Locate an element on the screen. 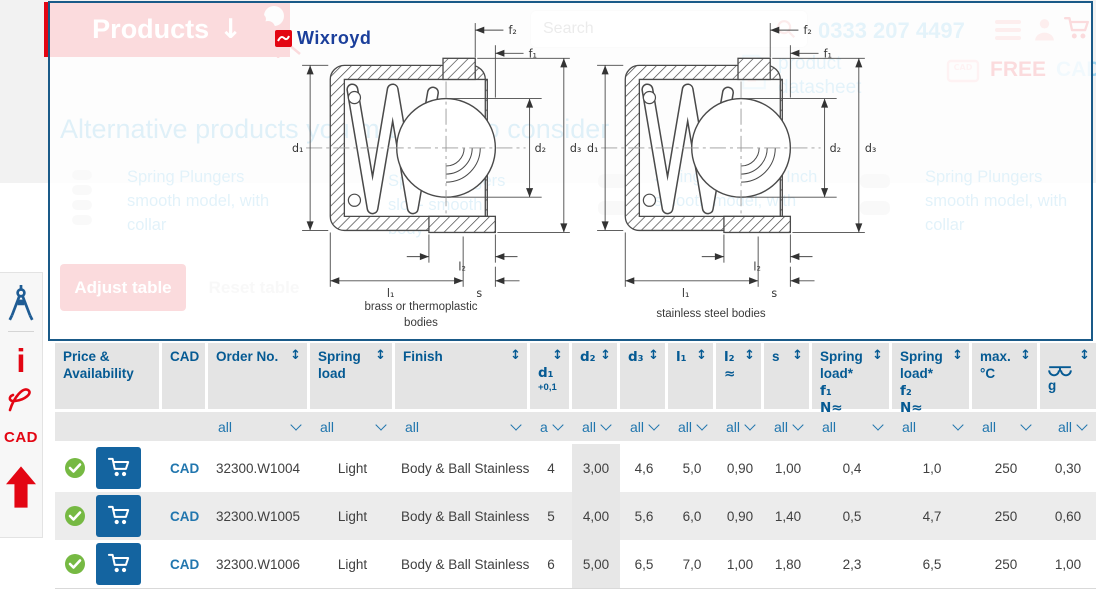 This screenshot has width=1096, height=590. filter-s: all is located at coordinates (788, 426).